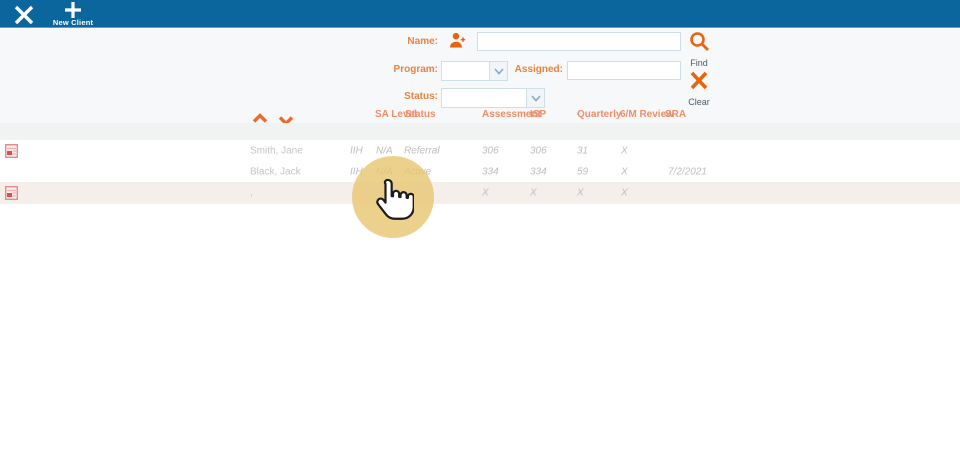  I want to click on find-button: Find, so click(699, 49).